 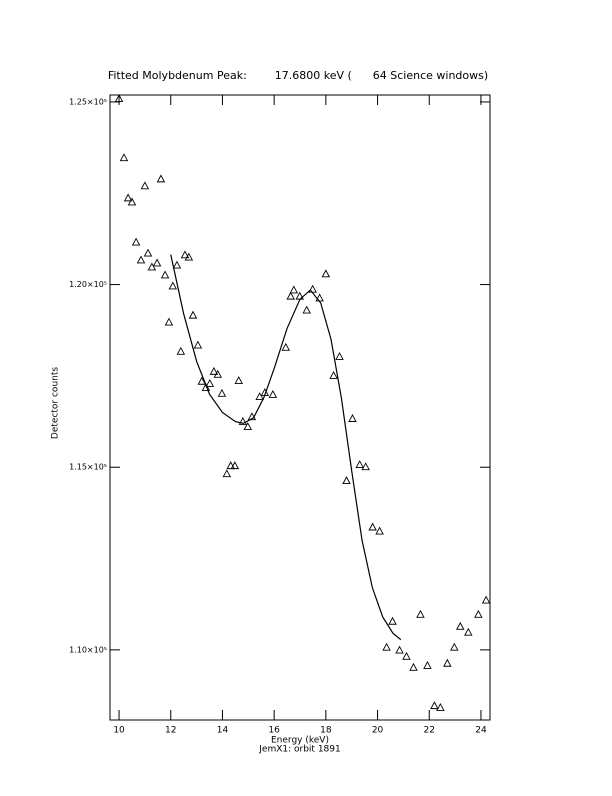 I want to click on y-tick-label: 1.15×10⁵, so click(x=88, y=467).